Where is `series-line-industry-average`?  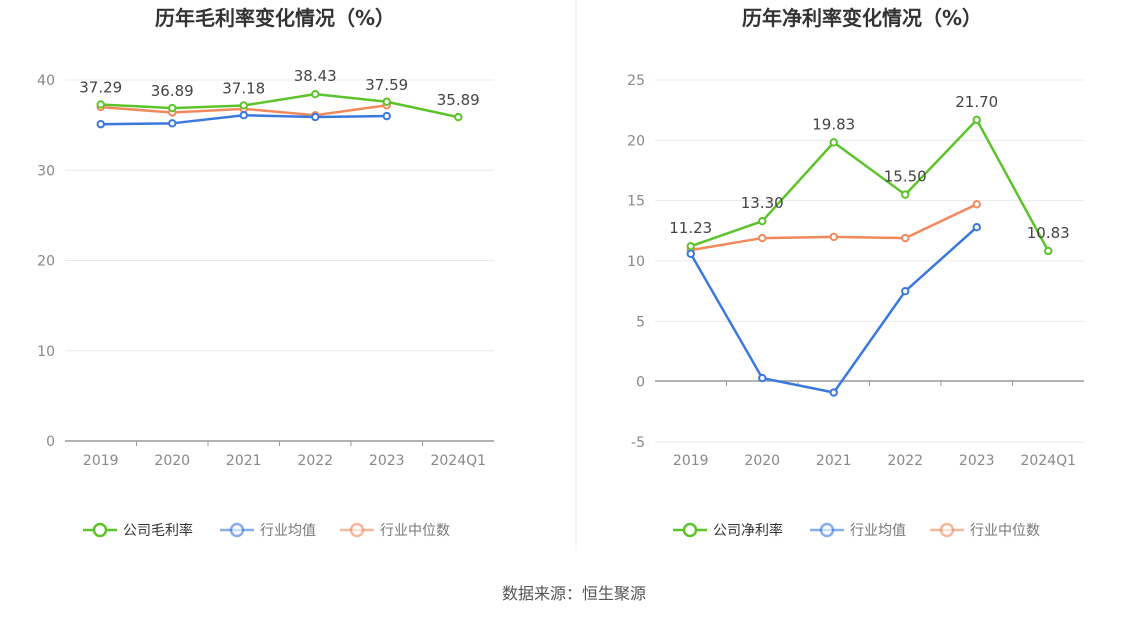
series-line-industry-average is located at coordinates (833, 310).